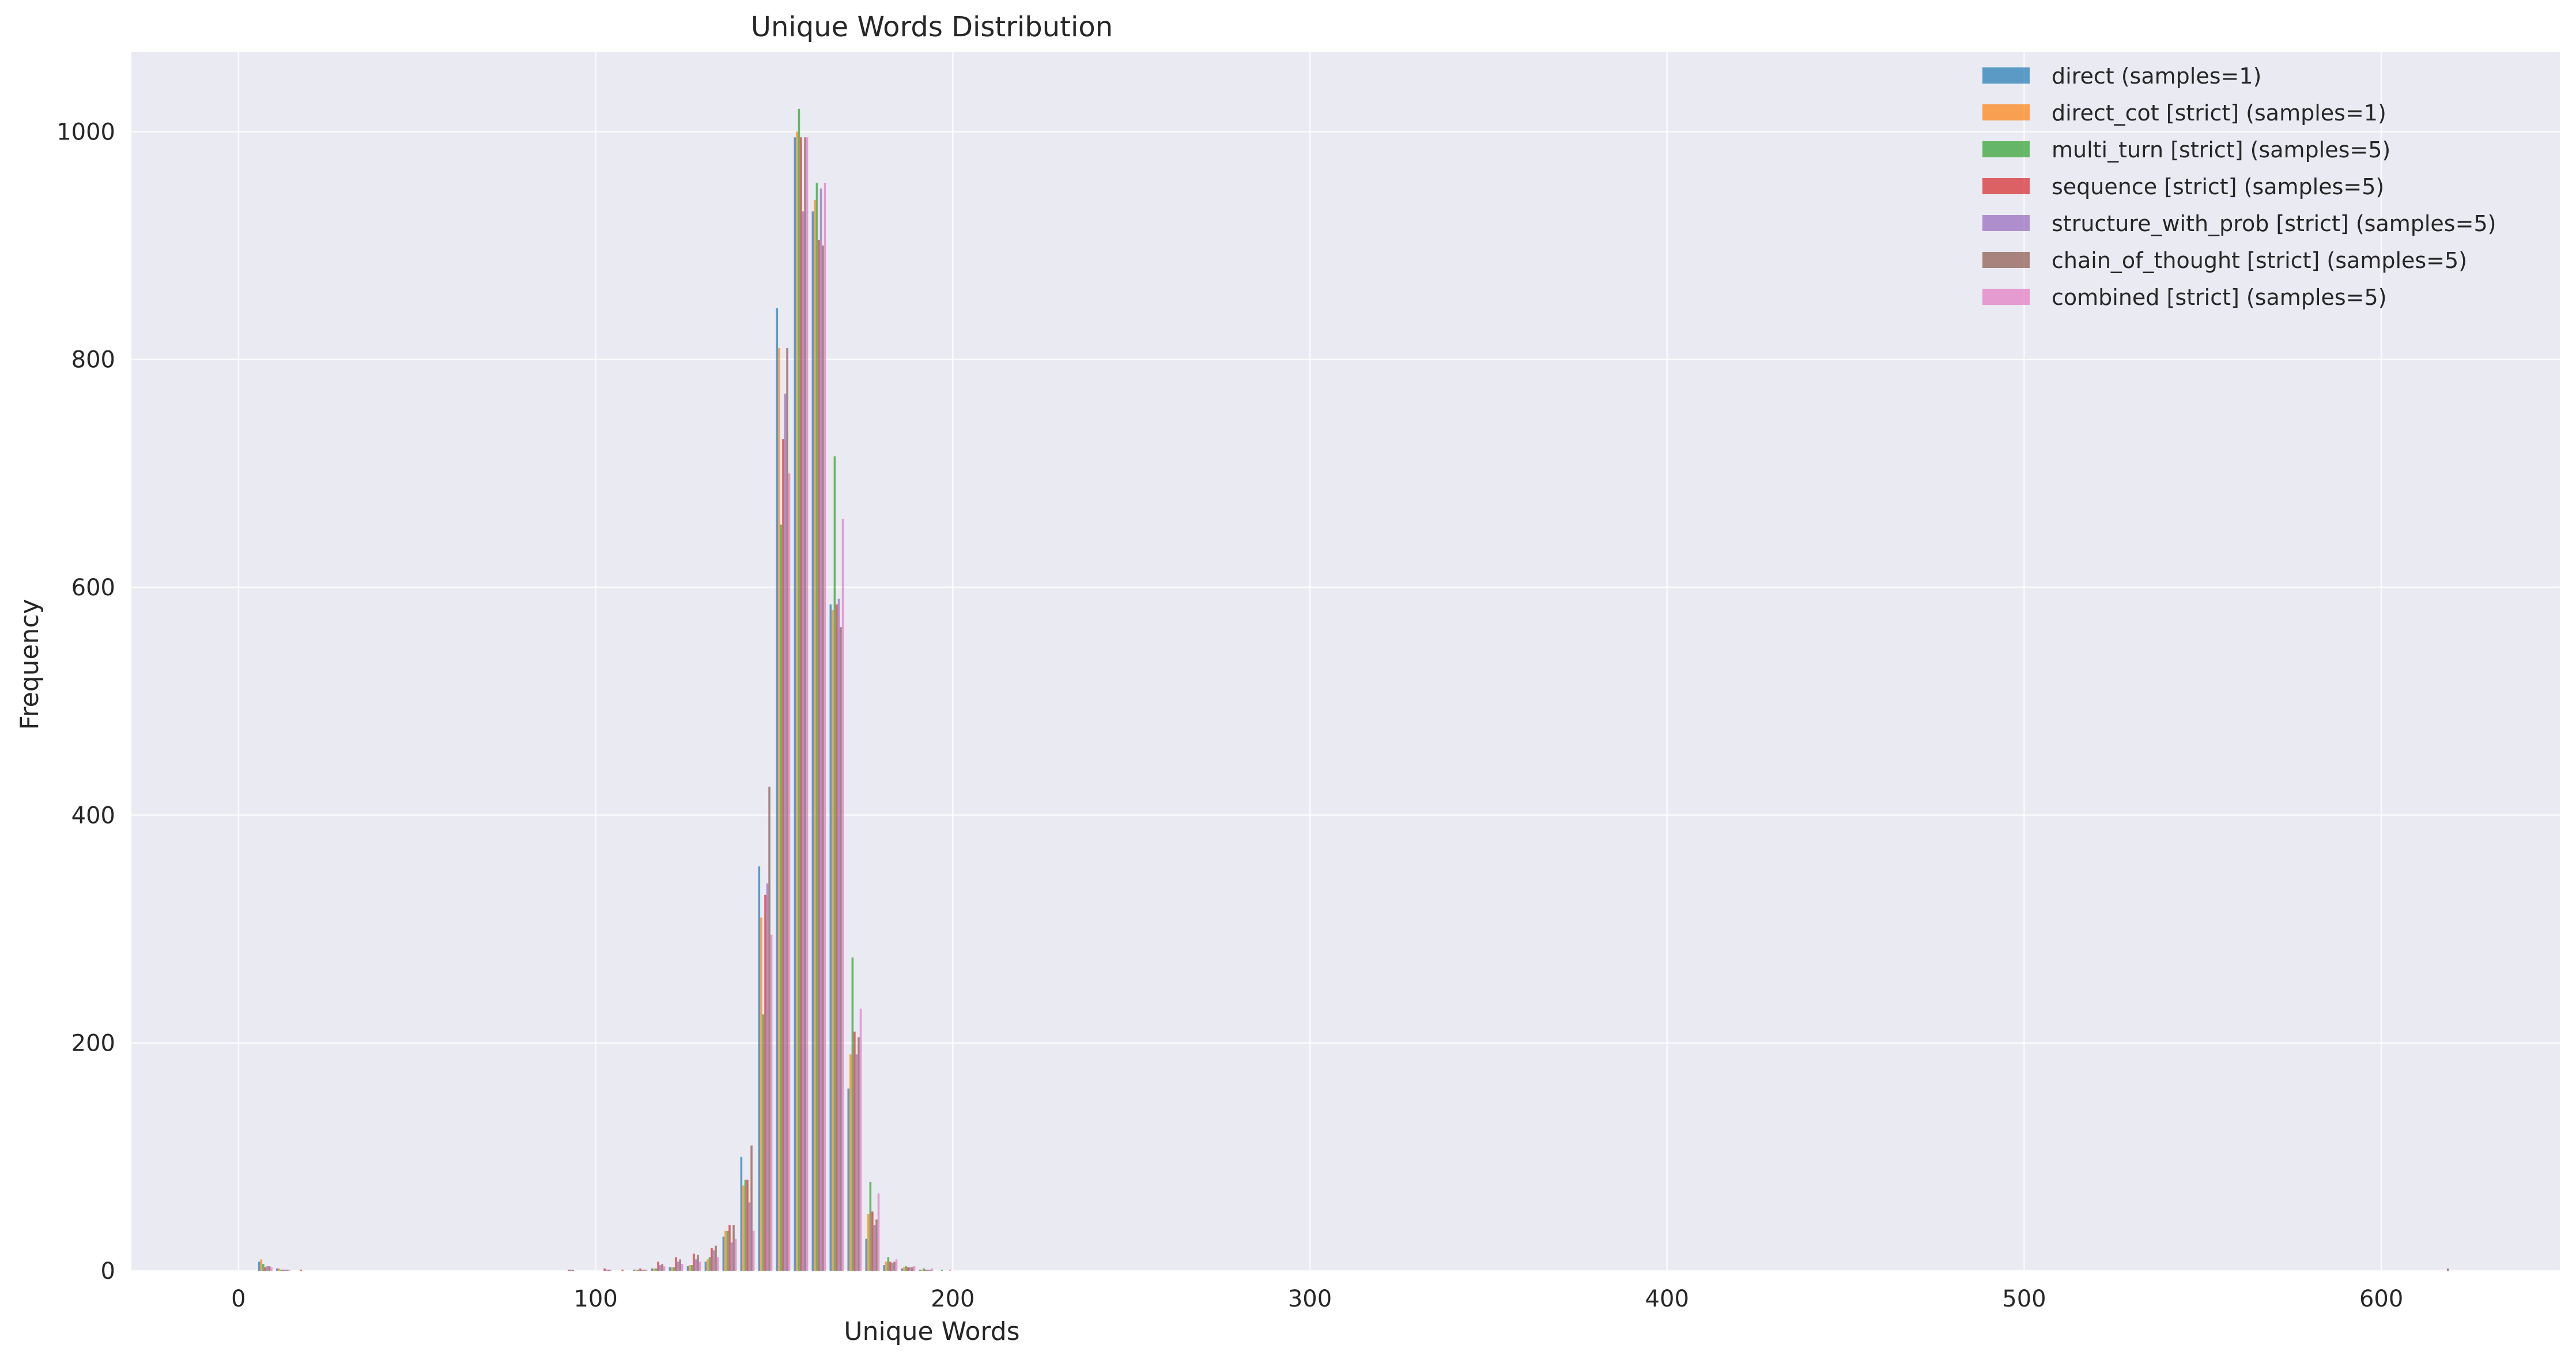 The height and width of the screenshot is (1363, 2576). I want to click on y-tick-label: 0, so click(108, 1271).